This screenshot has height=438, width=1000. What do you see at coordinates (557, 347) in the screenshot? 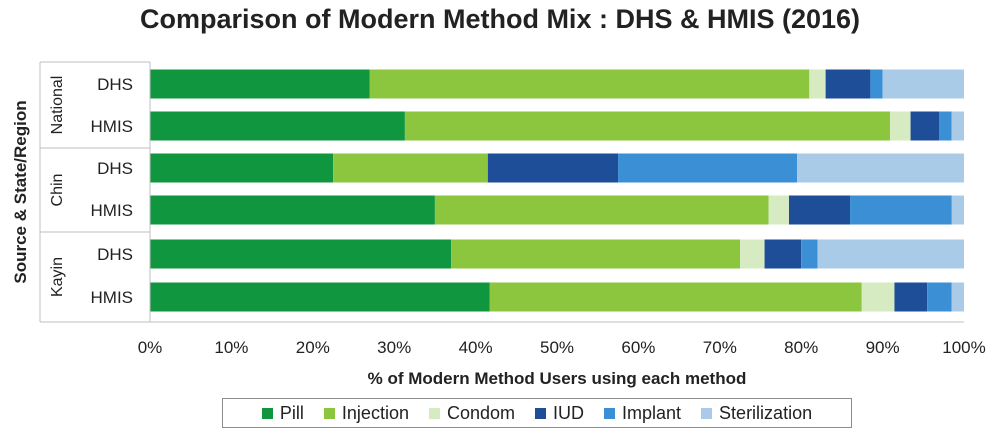
I see `x-tick-label: 50%` at bounding box center [557, 347].